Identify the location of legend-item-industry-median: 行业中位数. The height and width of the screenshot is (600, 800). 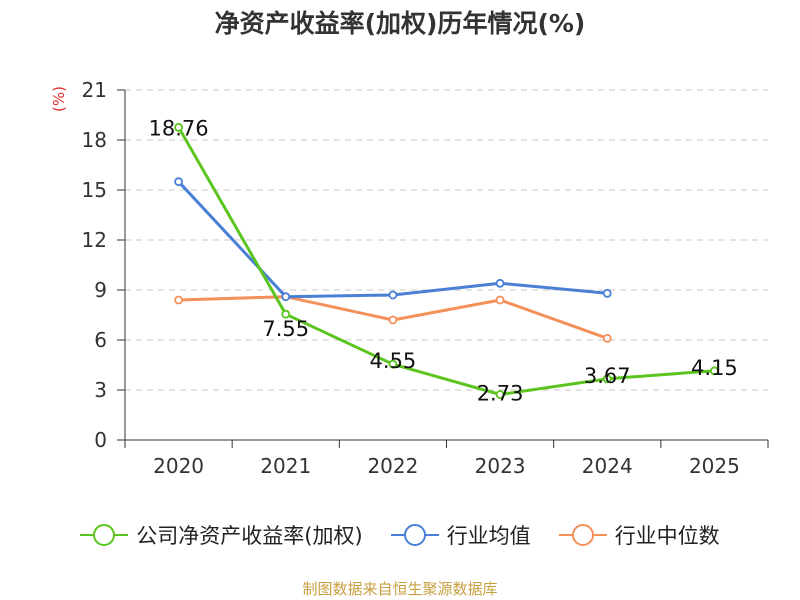
(639, 535).